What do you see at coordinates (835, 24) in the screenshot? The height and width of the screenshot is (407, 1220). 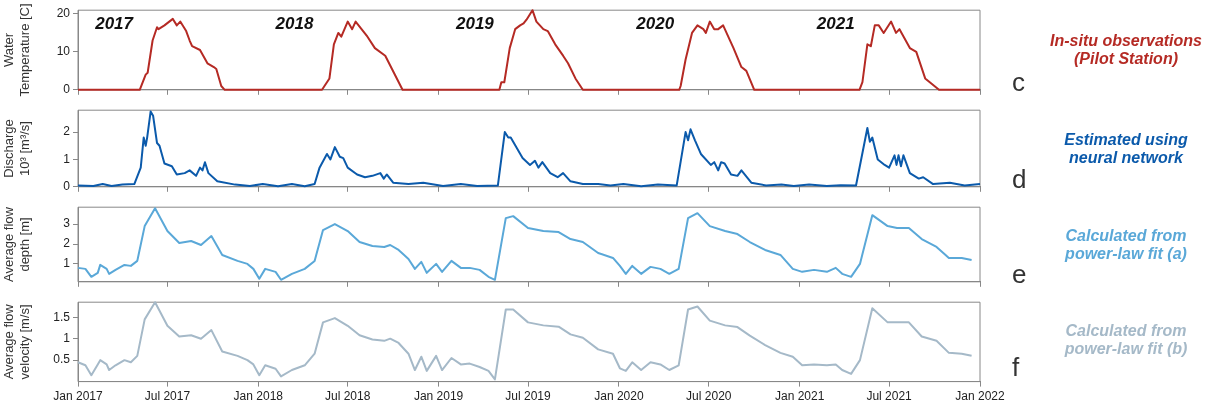 I see `annotation: 2021` at bounding box center [835, 24].